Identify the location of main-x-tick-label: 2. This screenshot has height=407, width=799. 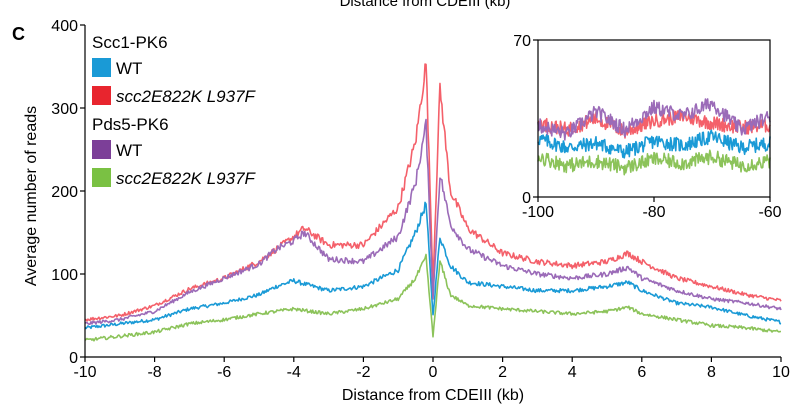
(502, 372).